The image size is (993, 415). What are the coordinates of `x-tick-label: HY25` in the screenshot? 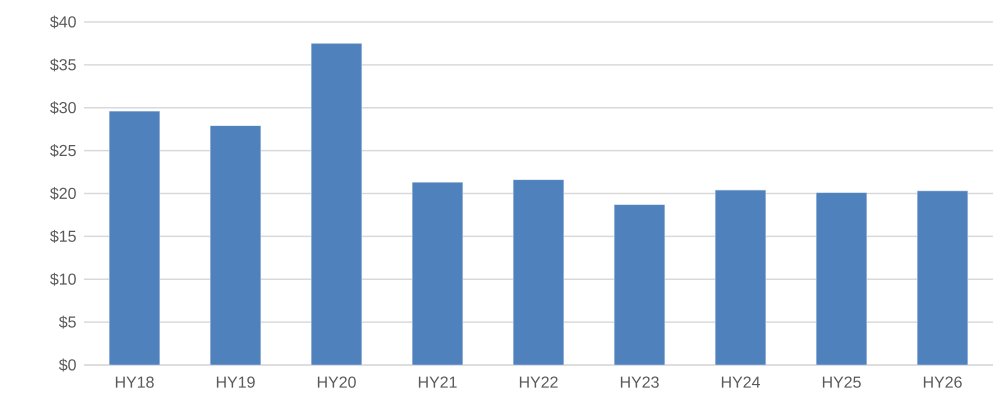 It's located at (841, 382).